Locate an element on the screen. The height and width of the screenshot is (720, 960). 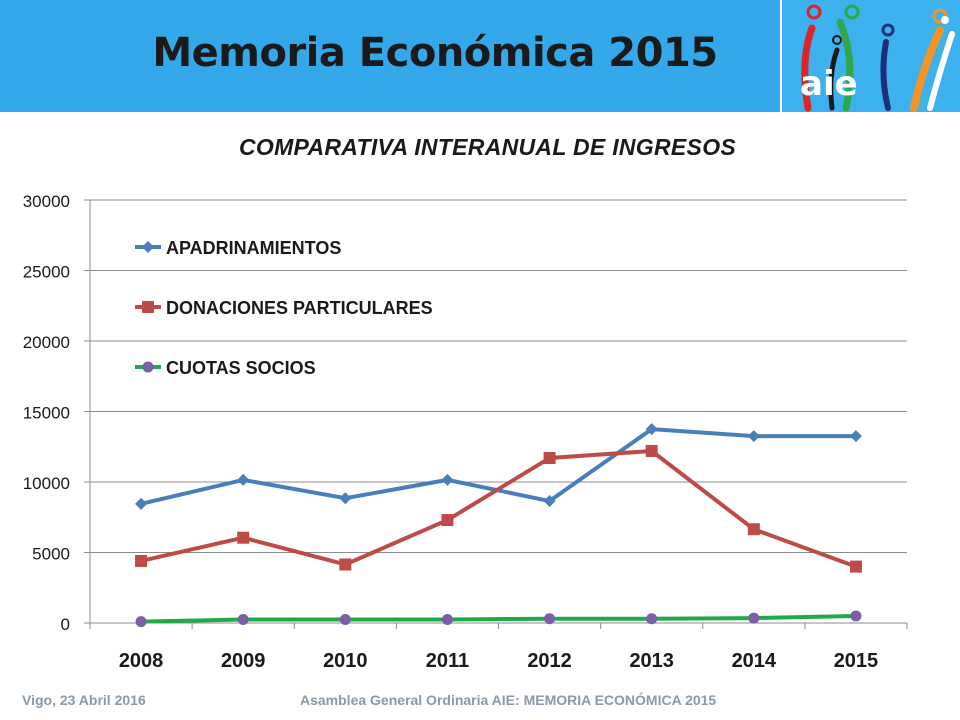
chart-title: COMPARATIVA INTERANUAL DE INGRESOS is located at coordinates (487, 147).